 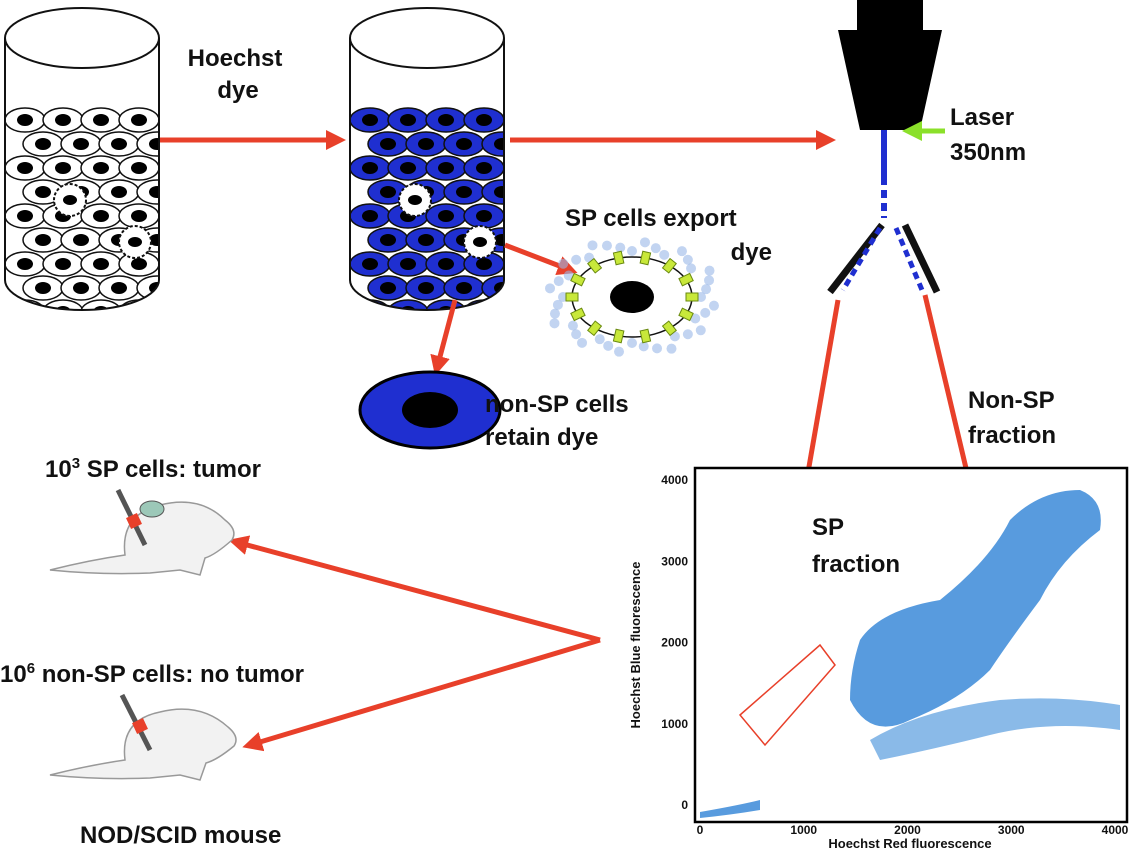 What do you see at coordinates (1115, 830) in the screenshot?
I see `x-tick-label: 4000` at bounding box center [1115, 830].